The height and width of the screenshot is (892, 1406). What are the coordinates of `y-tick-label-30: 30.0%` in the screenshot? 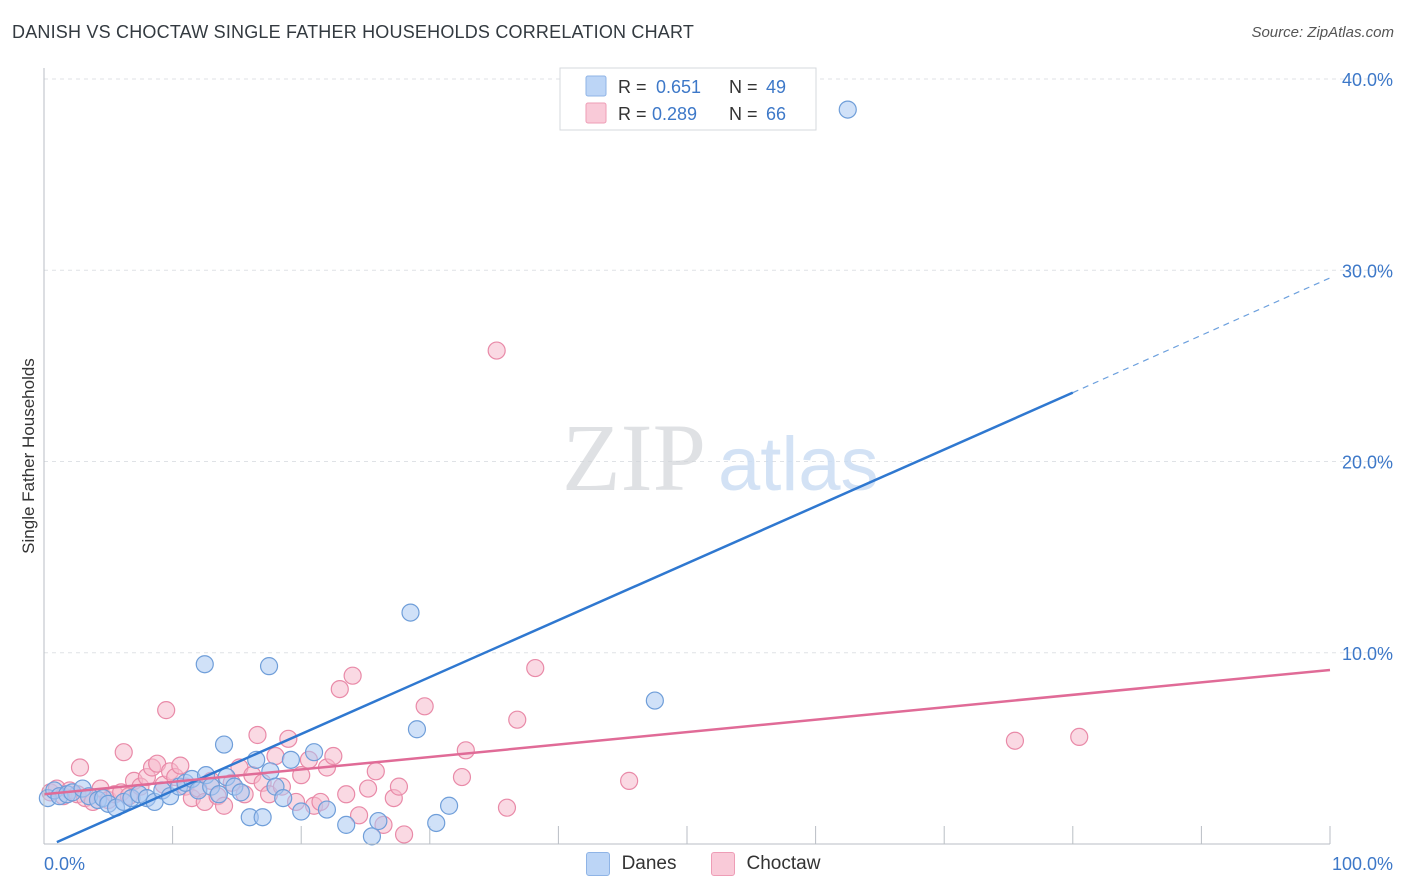 It's located at (1367, 271).